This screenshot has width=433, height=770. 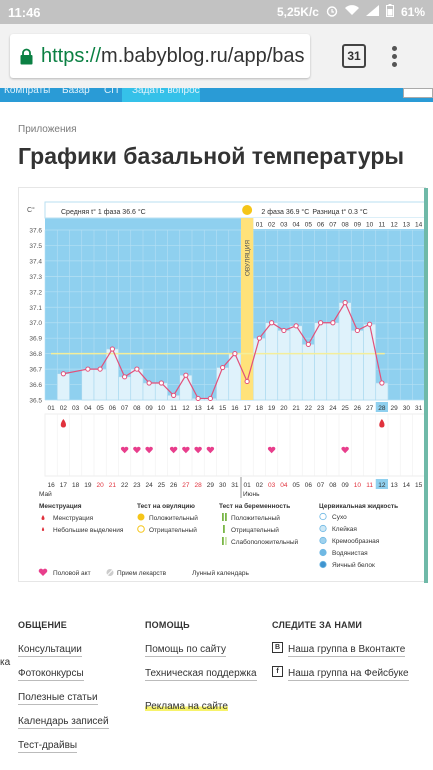 I want to click on x-day-label: 02, so click(x=64, y=408).